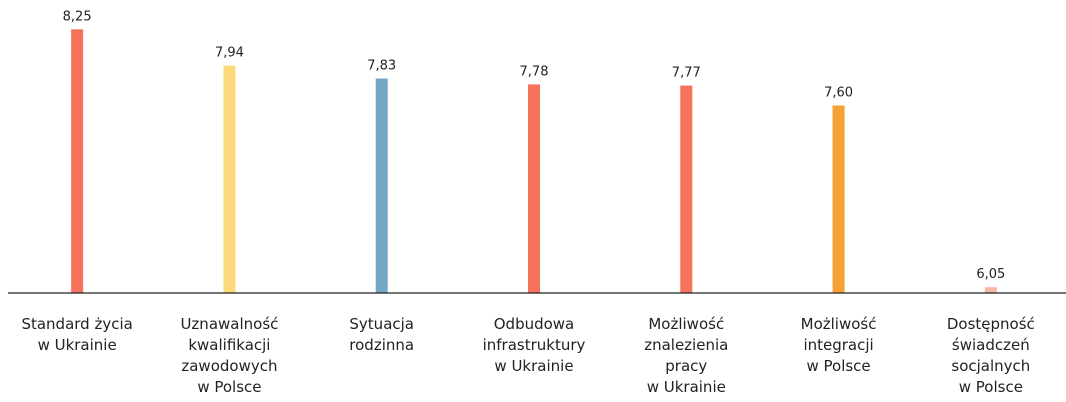 This screenshot has height=402, width=1066. I want to click on x-tick-label: Dostępność świadczeń socjalnych w Polsce, so click(990, 355).